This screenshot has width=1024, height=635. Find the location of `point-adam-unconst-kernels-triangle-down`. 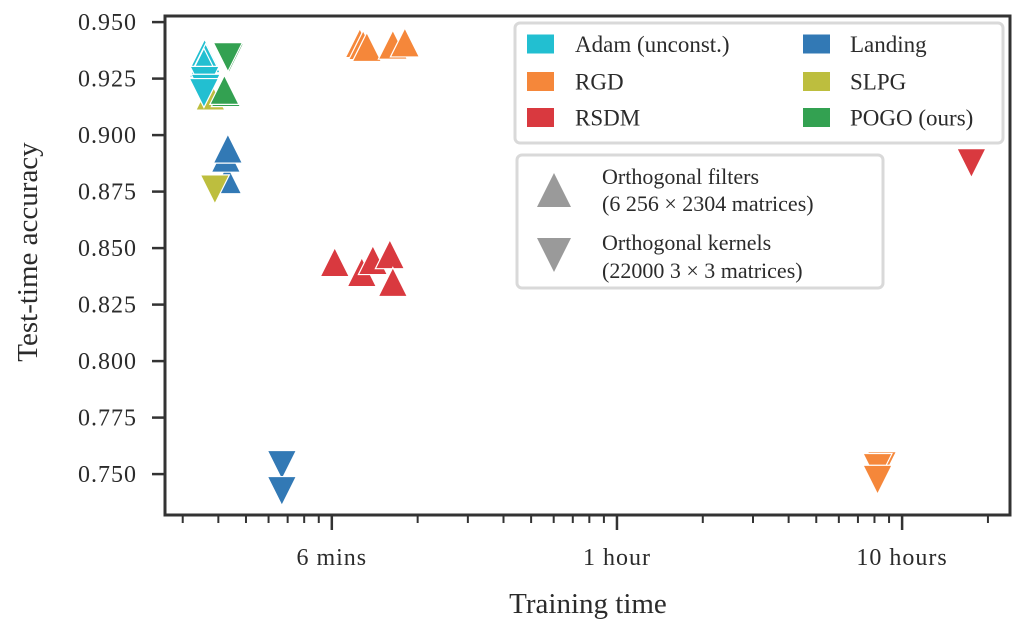

point-adam-unconst-kernels-triangle-down is located at coordinates (204, 93).